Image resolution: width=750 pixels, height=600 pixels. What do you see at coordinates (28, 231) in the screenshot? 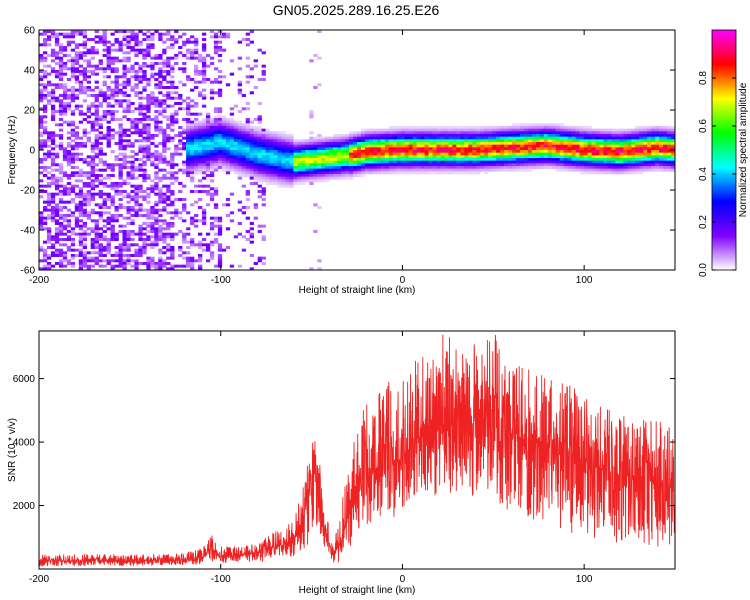
I see `spectrogram-y-tick-label: -40` at bounding box center [28, 231].